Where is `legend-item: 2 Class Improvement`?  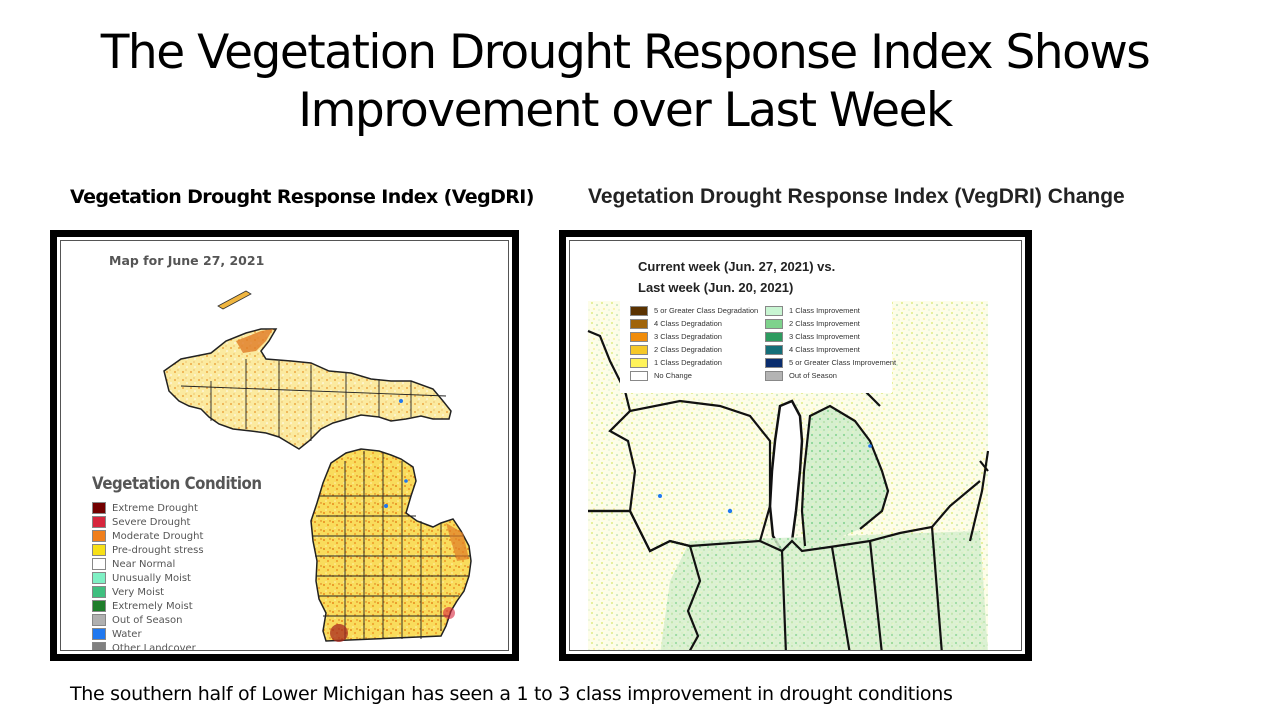
legend-item: 2 Class Improvement is located at coordinates (812, 323).